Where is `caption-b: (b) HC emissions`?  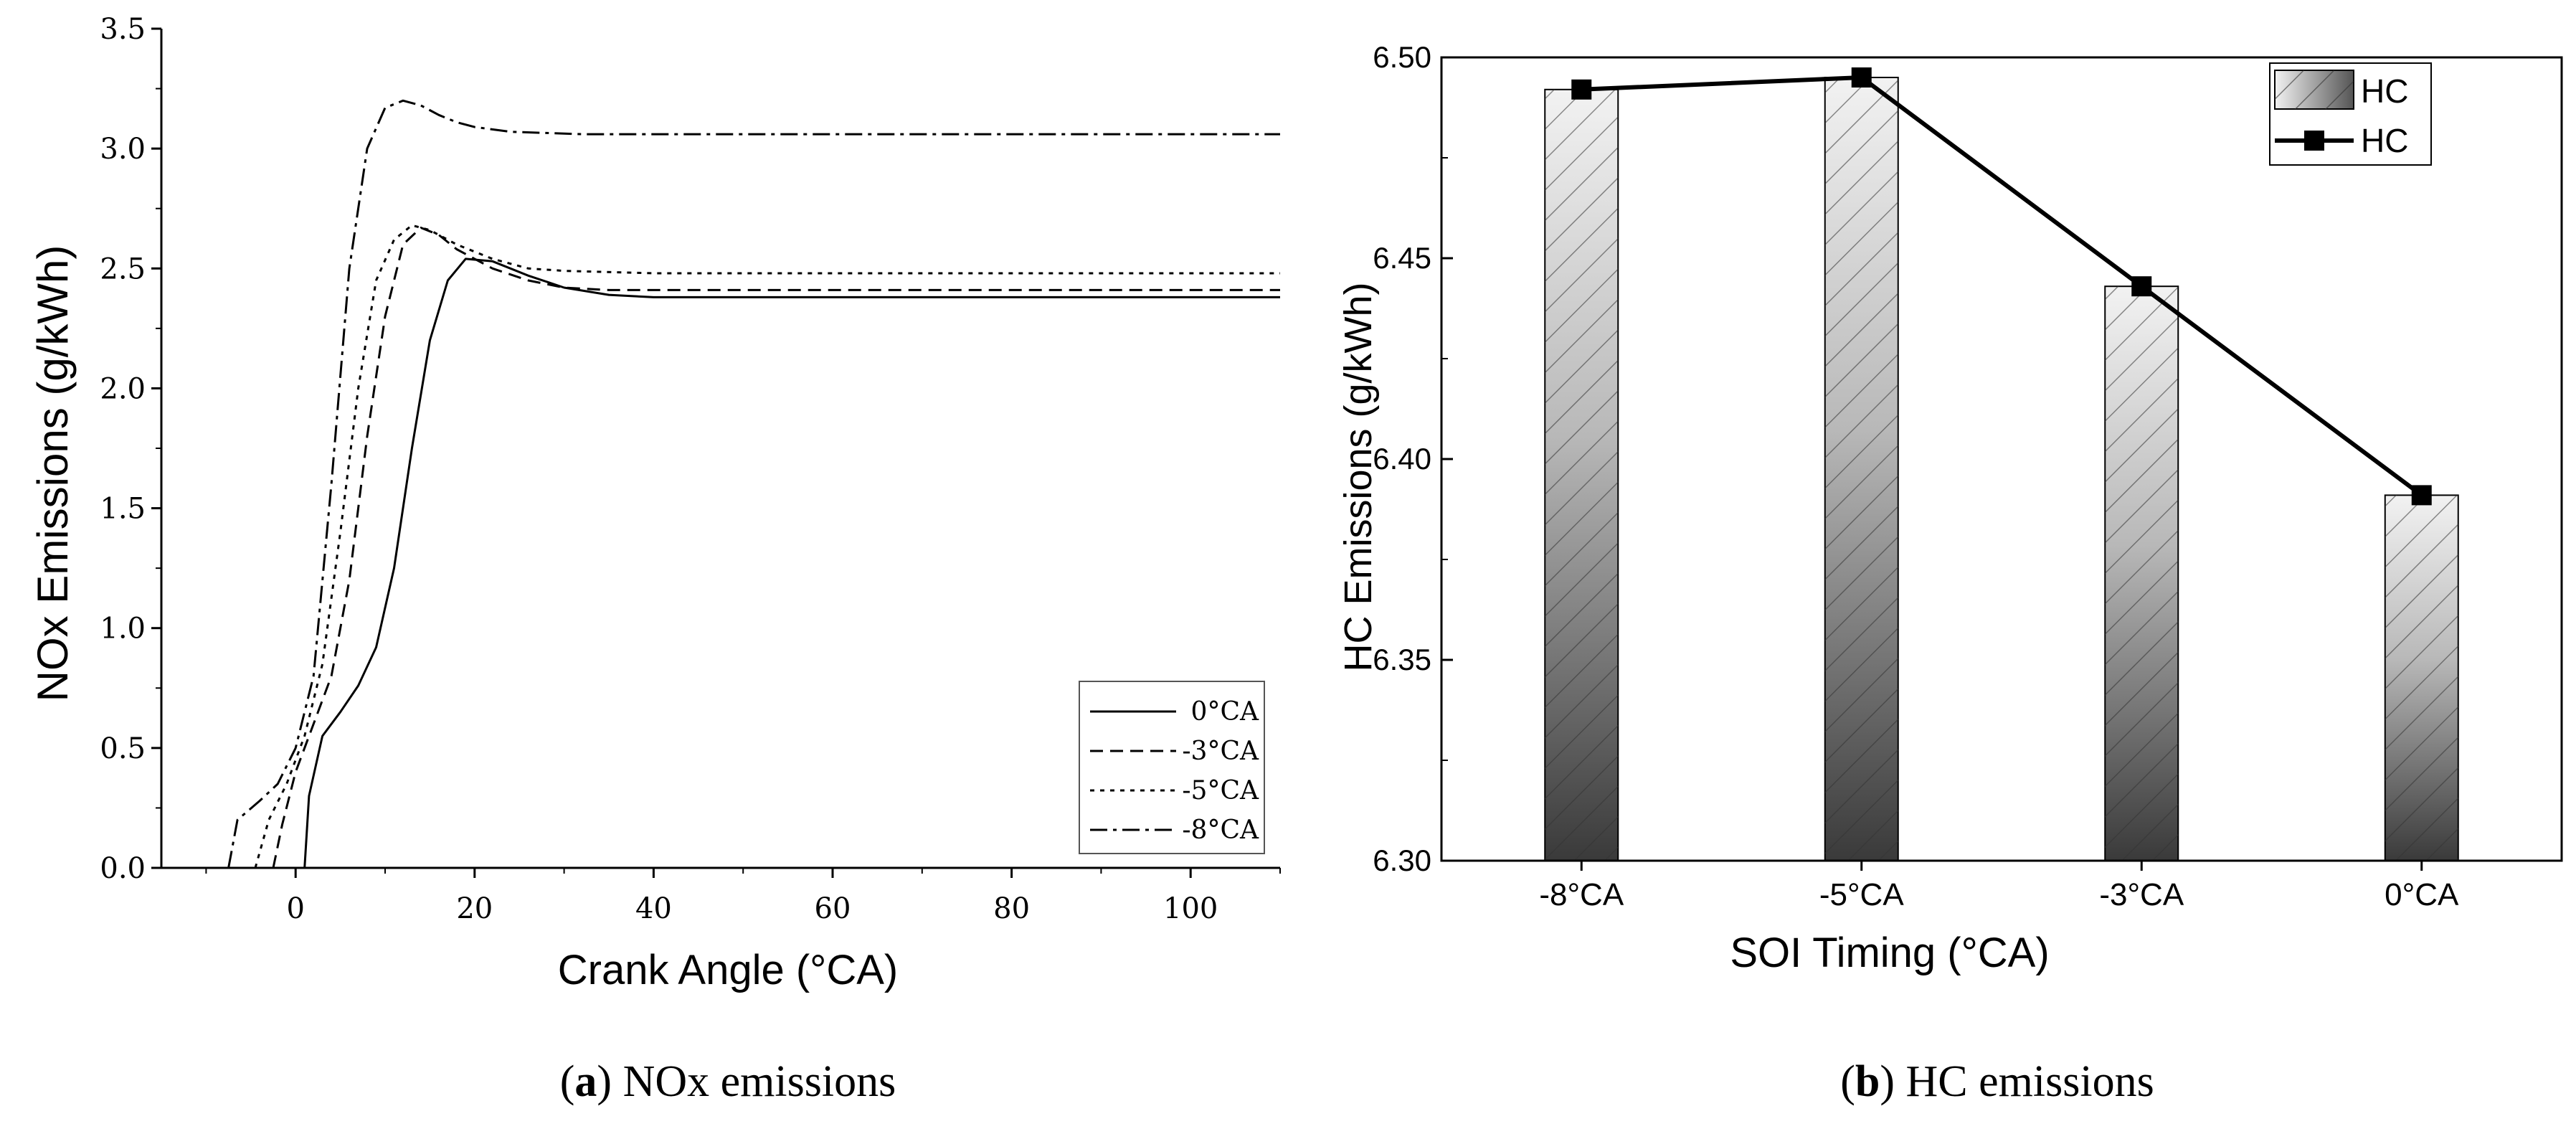 caption-b: (b) HC emissions is located at coordinates (1997, 1081).